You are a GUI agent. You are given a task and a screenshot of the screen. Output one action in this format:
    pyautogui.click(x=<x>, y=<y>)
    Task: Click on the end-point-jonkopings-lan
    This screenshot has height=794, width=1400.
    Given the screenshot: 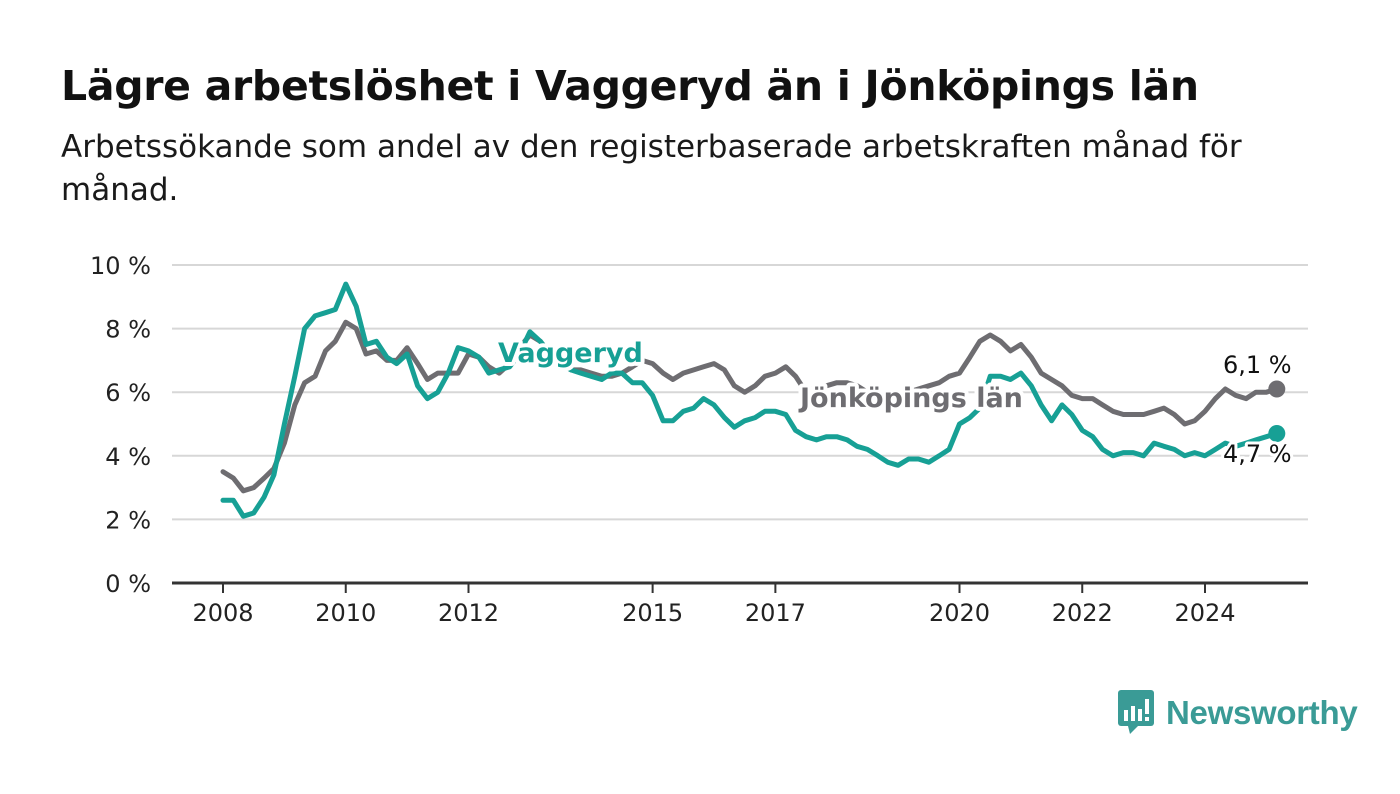 What is the action you would take?
    pyautogui.click(x=1277, y=389)
    